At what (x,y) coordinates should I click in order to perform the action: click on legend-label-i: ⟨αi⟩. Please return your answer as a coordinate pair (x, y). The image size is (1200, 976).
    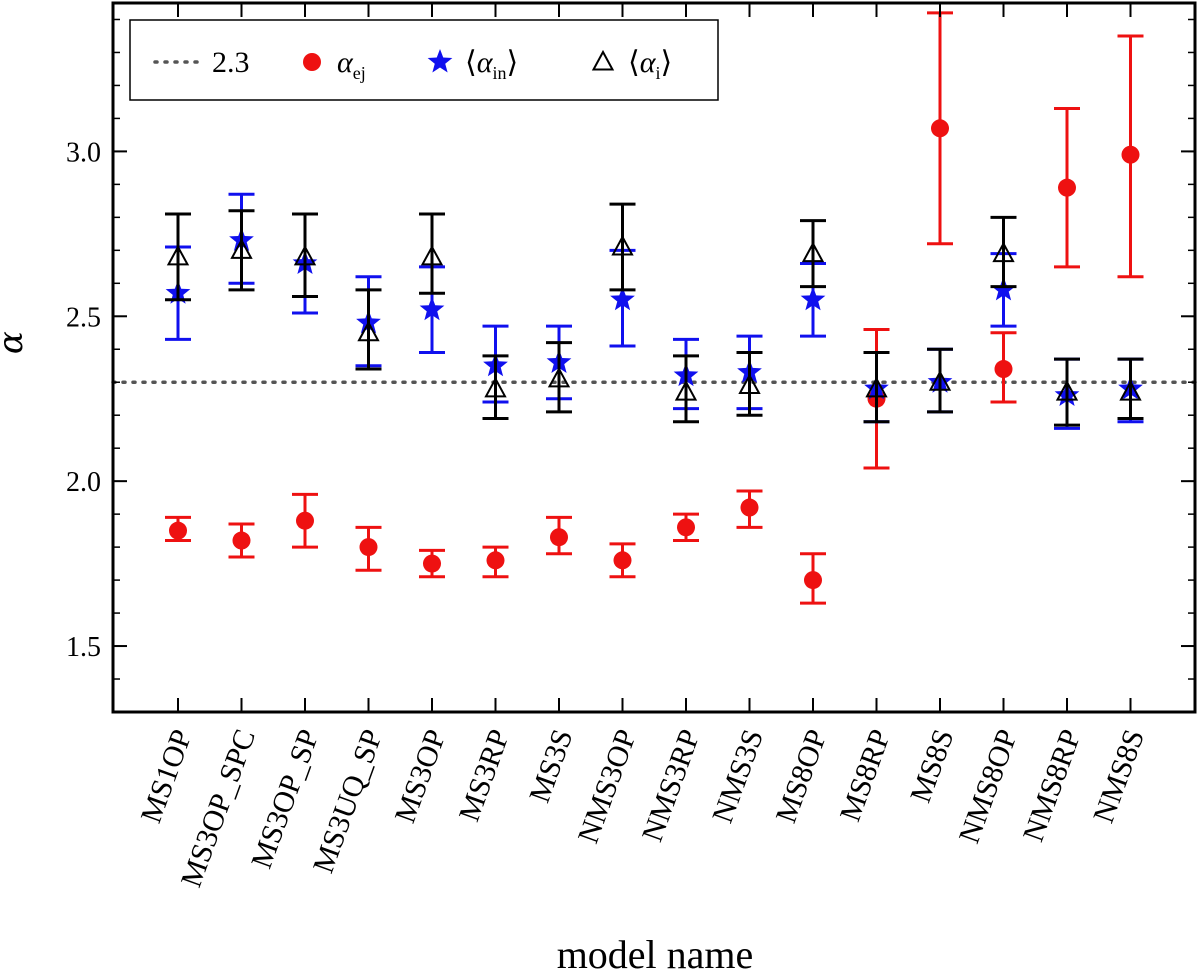
    Looking at the image, I should click on (650, 64).